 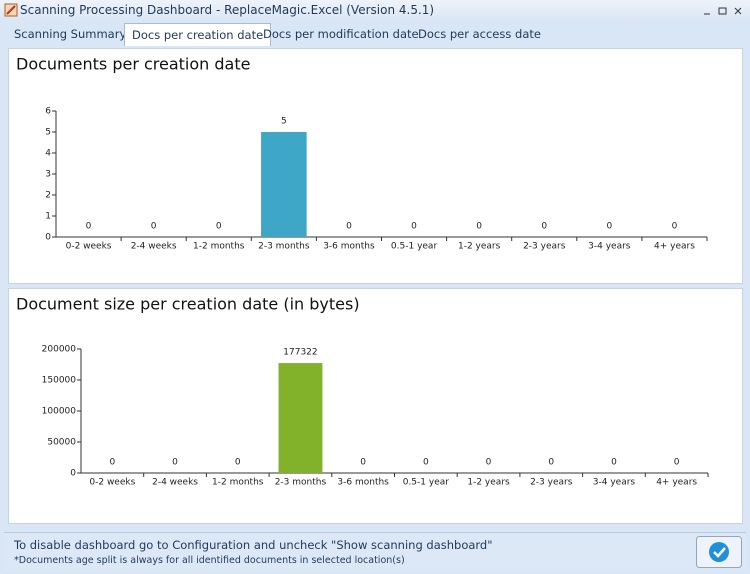 What do you see at coordinates (59, 381) in the screenshot?
I see `y-tick-label: 150000` at bounding box center [59, 381].